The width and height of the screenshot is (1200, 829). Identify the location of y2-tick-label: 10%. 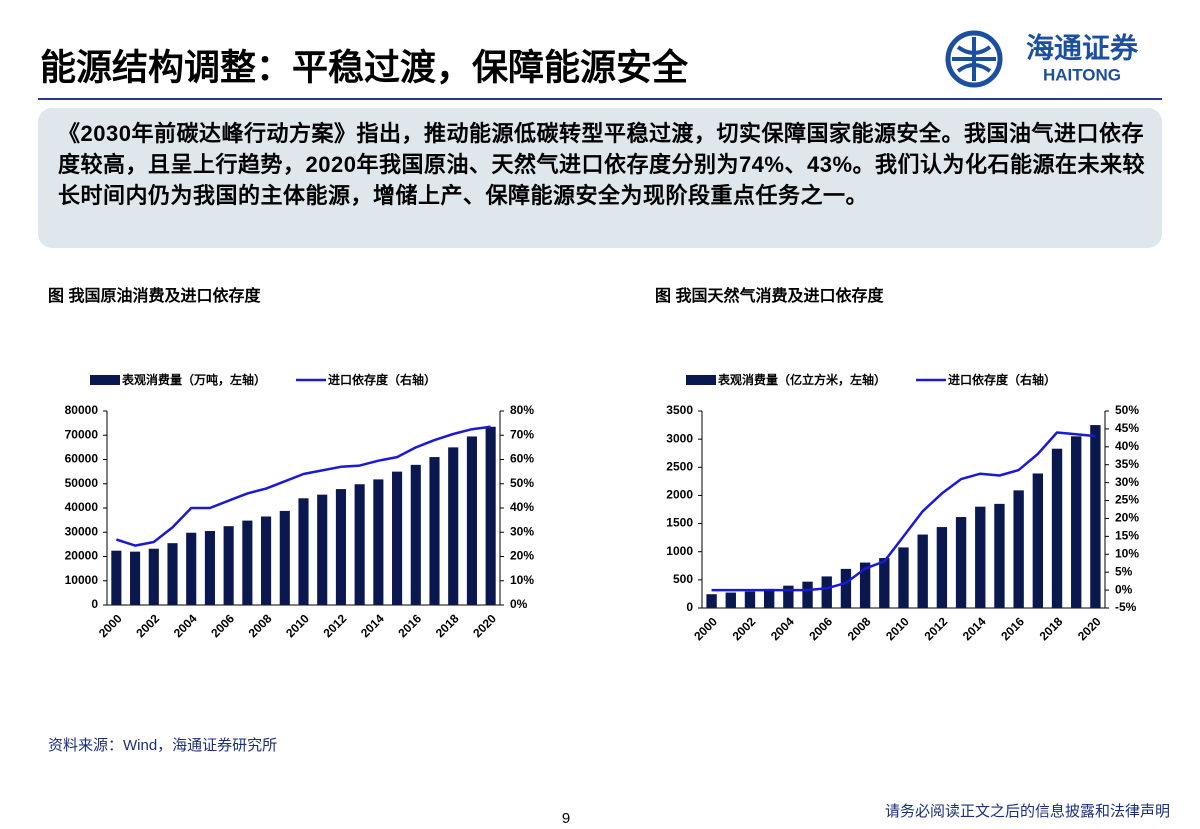
(1127, 553).